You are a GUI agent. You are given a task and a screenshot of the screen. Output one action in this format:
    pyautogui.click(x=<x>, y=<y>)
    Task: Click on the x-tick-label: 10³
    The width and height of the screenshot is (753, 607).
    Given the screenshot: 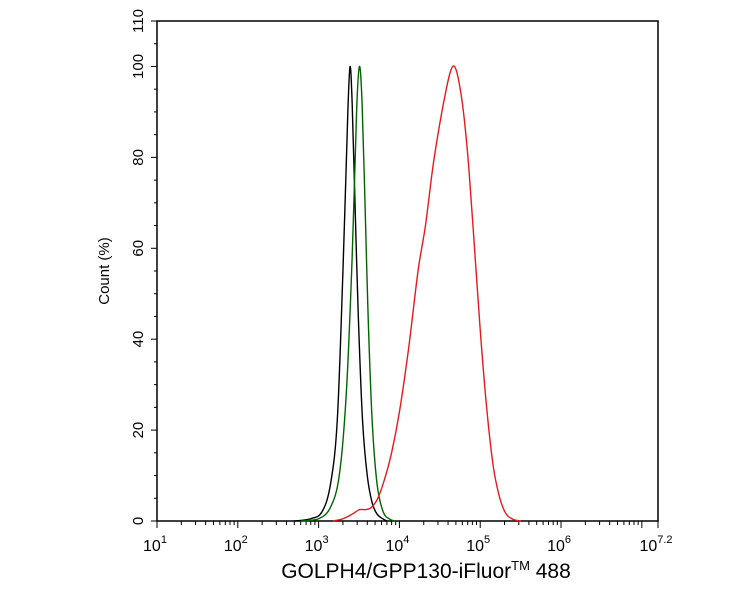 What is the action you would take?
    pyautogui.click(x=317, y=544)
    